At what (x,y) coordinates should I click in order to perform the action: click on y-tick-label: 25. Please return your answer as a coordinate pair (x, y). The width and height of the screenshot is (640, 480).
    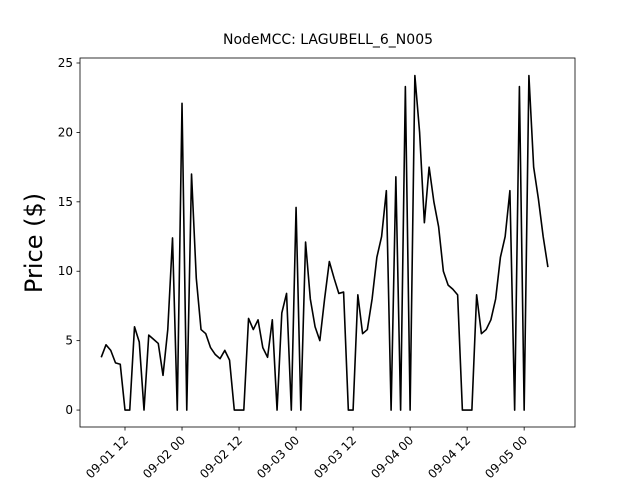
    Looking at the image, I should click on (65, 63).